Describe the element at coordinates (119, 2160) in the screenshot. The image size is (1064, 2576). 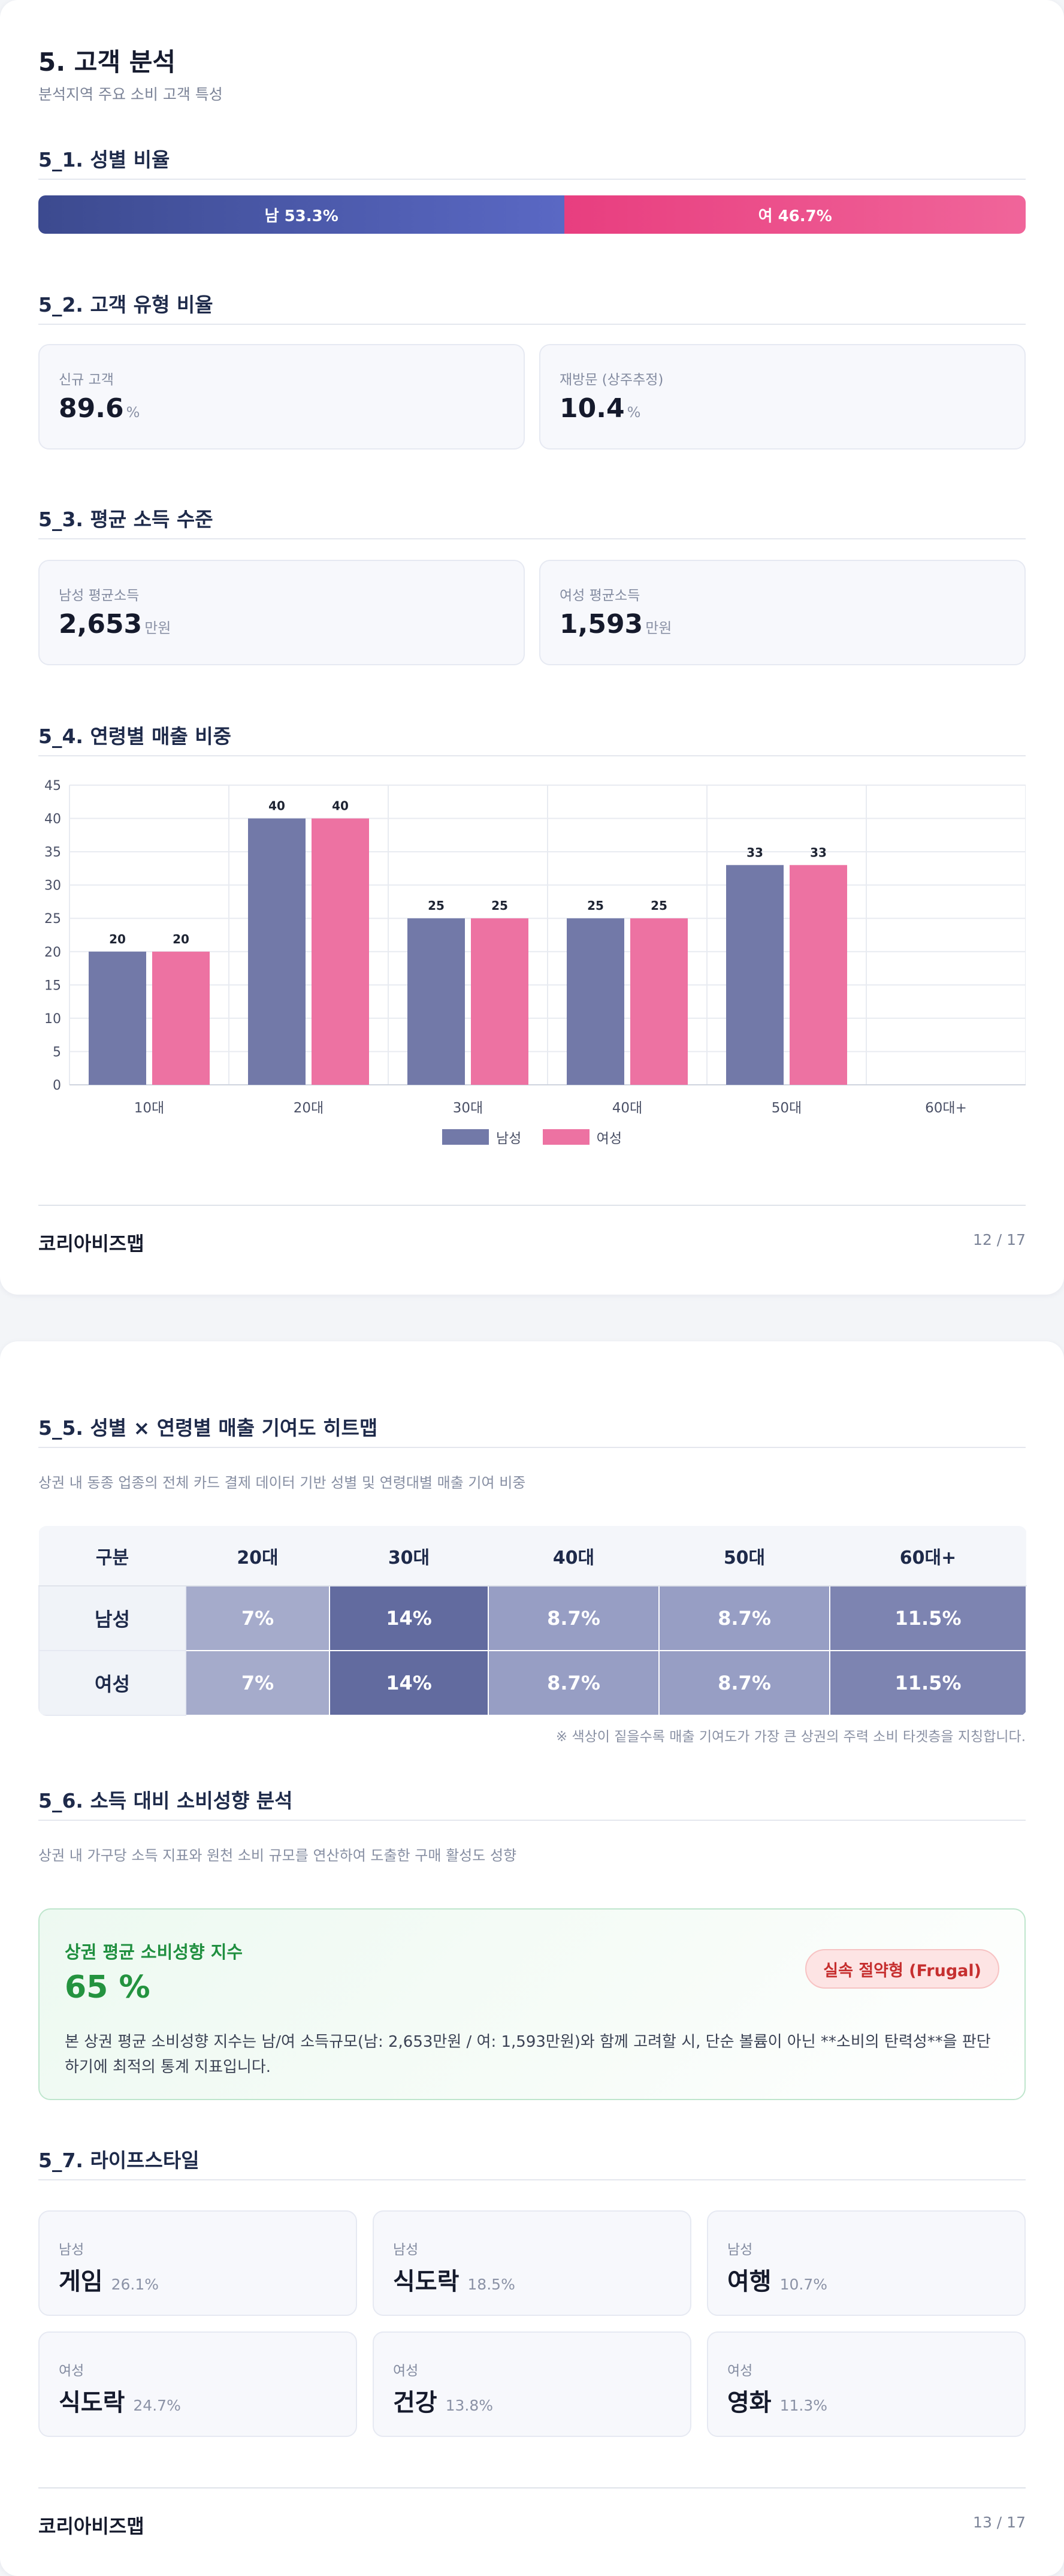
I see `section-heading: 5_7. 라이프스타일` at that location.